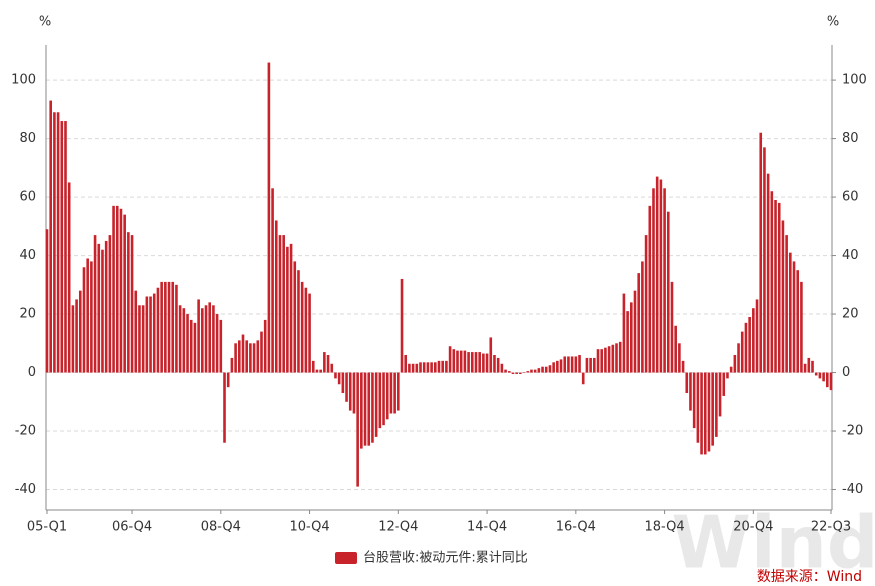 This screenshot has width=875, height=586. Describe the element at coordinates (45, 22) in the screenshot. I see `y-unit: %` at that location.